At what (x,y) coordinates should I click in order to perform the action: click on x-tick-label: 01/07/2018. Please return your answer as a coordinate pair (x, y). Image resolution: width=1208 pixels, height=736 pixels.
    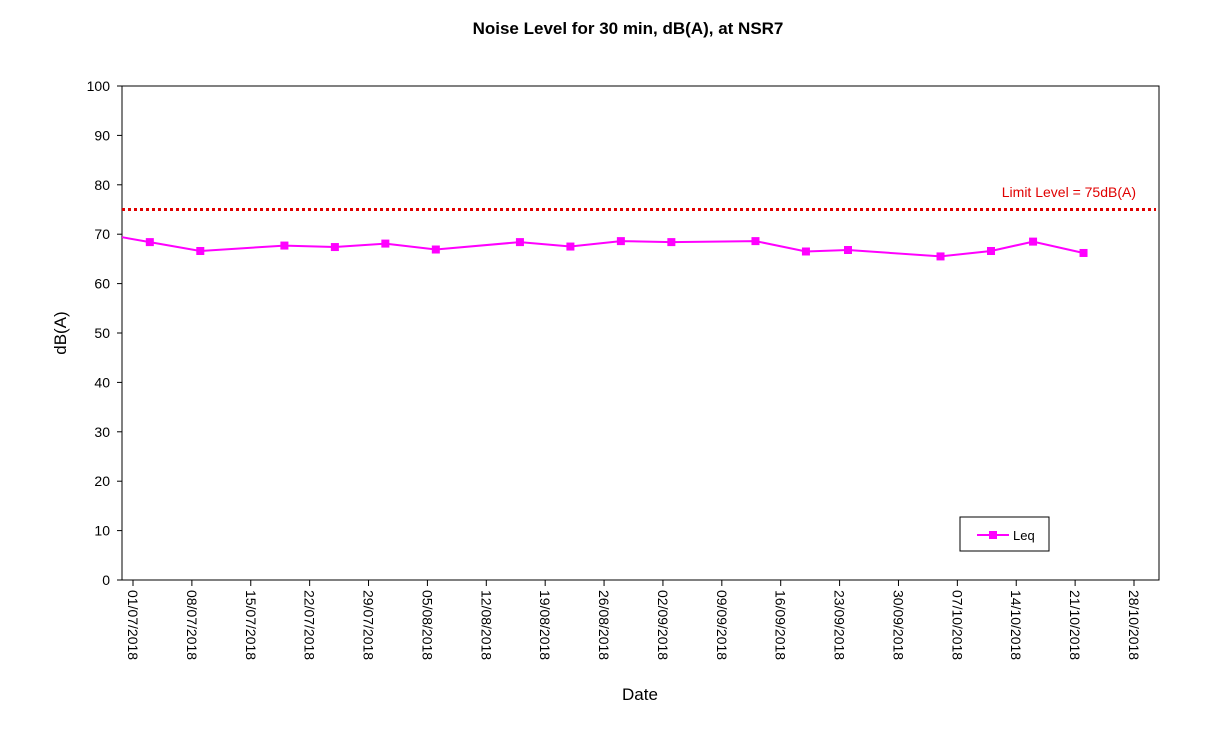
    Looking at the image, I should click on (133, 625).